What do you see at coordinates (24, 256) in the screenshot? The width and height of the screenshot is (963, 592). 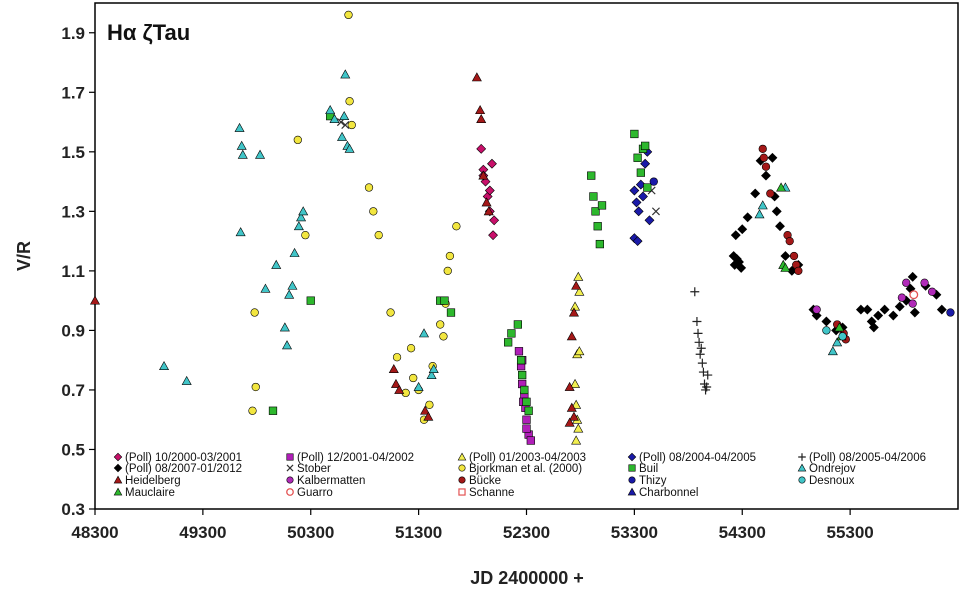 I see `y-axis-title: V/R` at bounding box center [24, 256].